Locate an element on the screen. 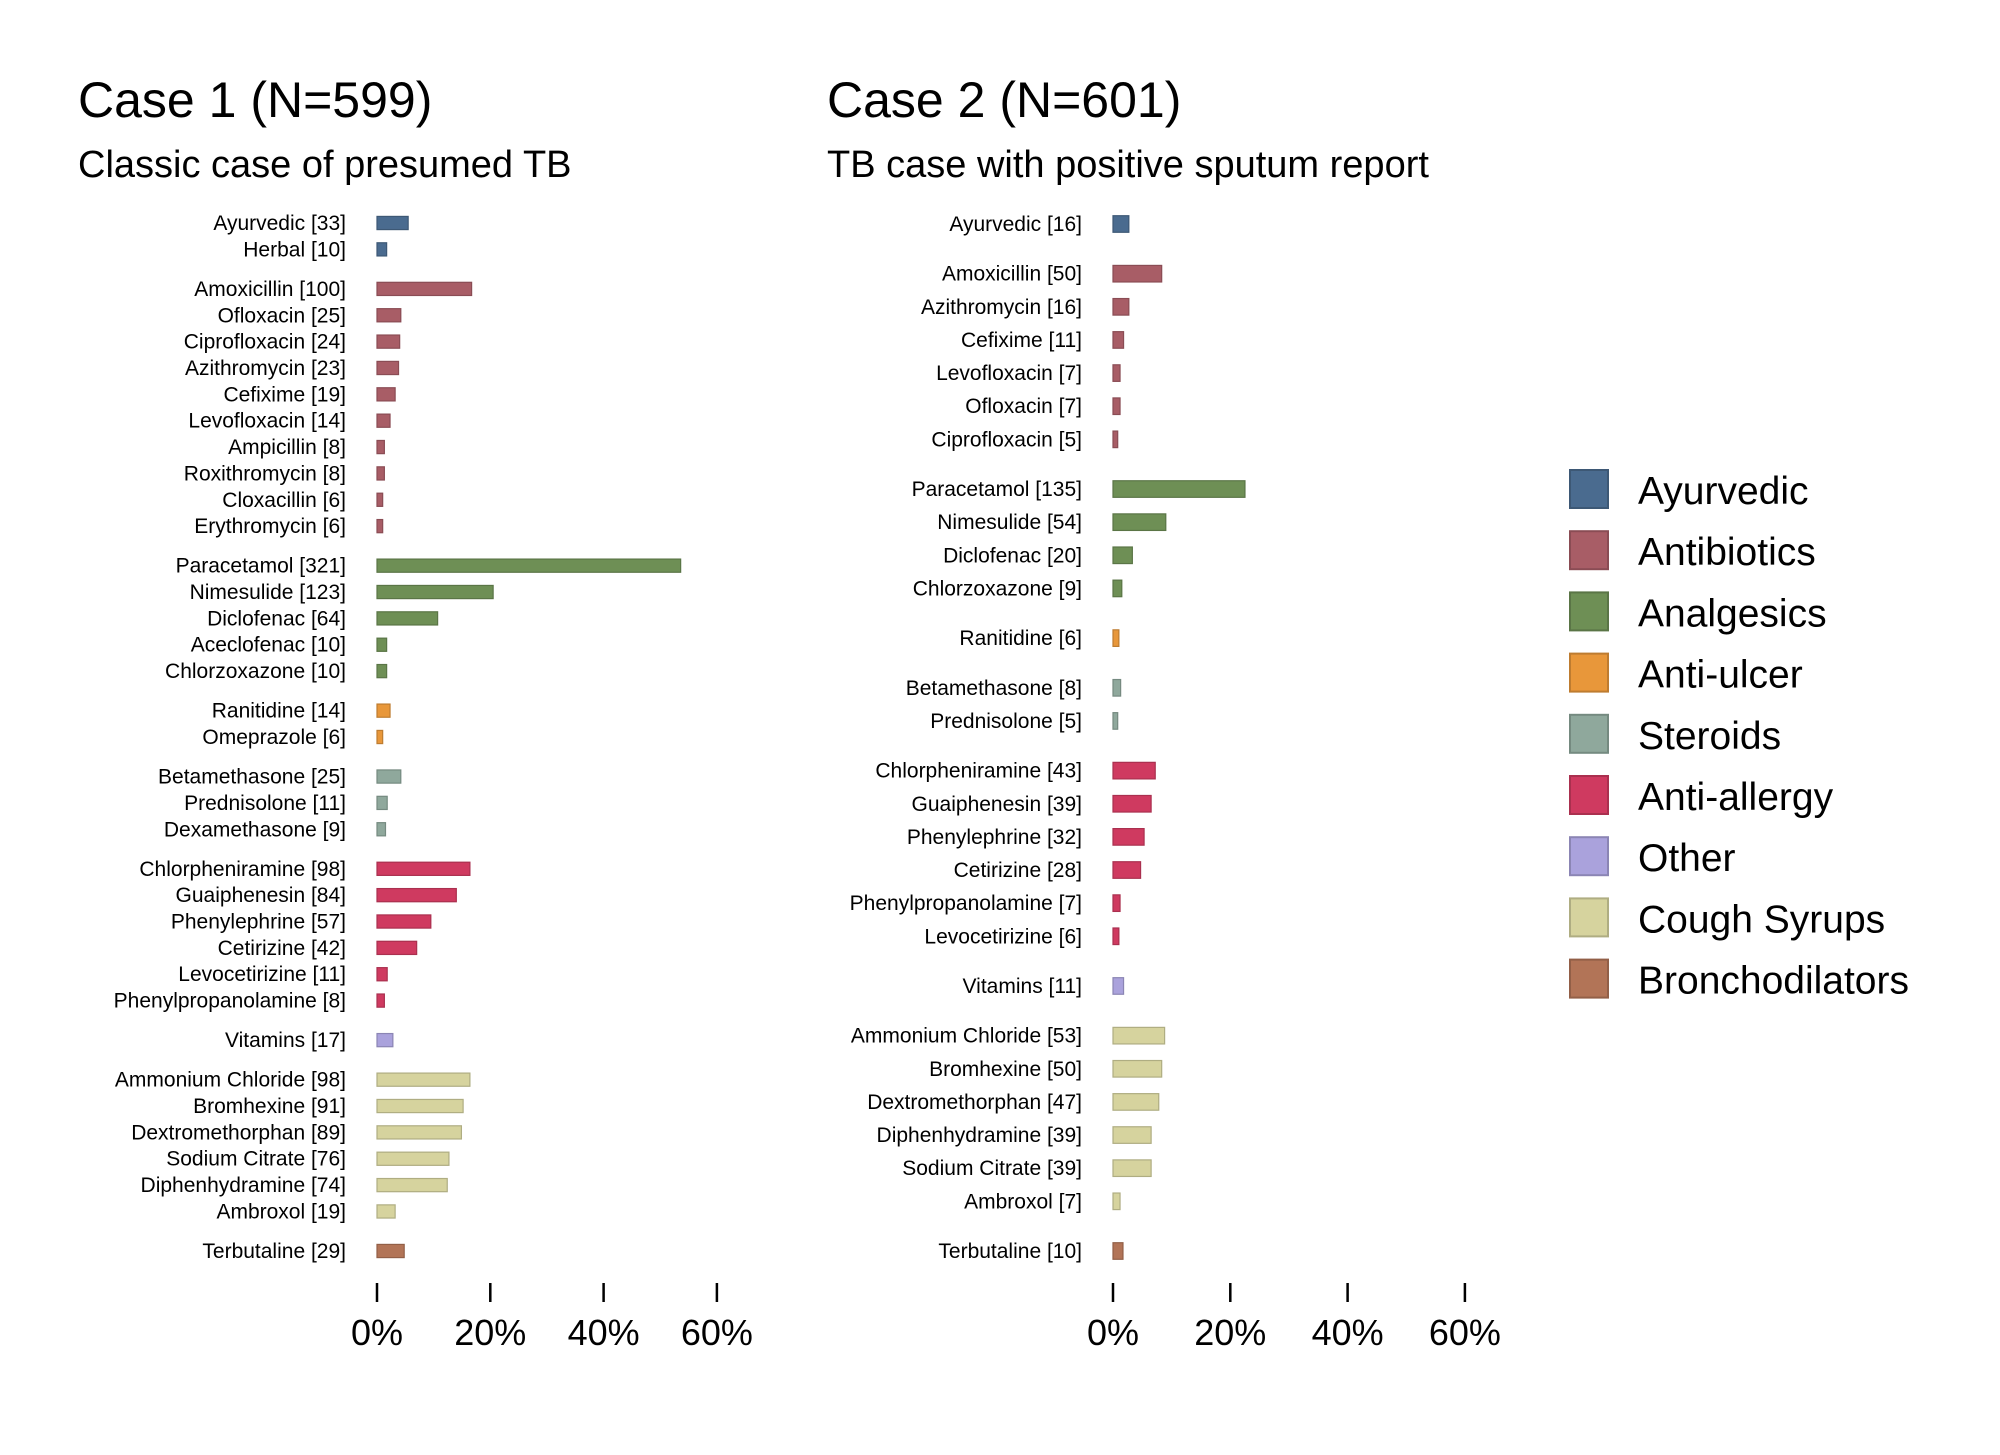 This screenshot has height=1455, width=2000. chart-subtitle: Classic case of presumed TB is located at coordinates (325, 165).